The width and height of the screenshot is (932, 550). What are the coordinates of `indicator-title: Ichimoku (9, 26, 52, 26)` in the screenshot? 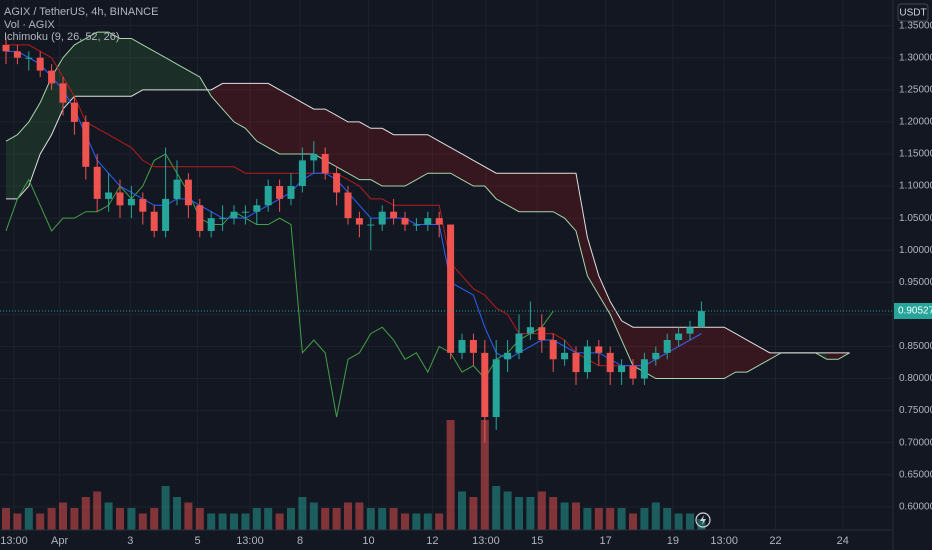 It's located at (62, 37).